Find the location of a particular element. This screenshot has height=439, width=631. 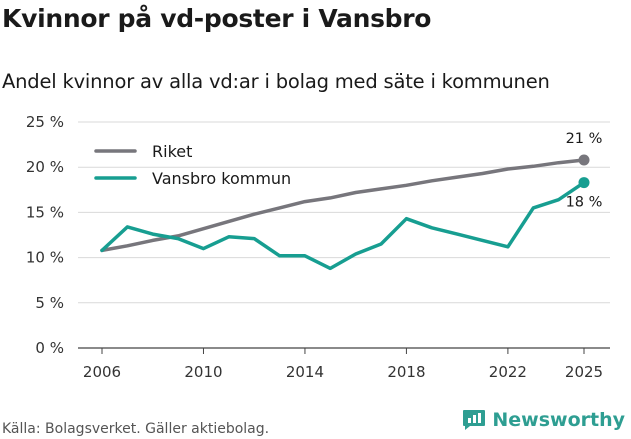

end-label-riket: 21 % is located at coordinates (584, 139).